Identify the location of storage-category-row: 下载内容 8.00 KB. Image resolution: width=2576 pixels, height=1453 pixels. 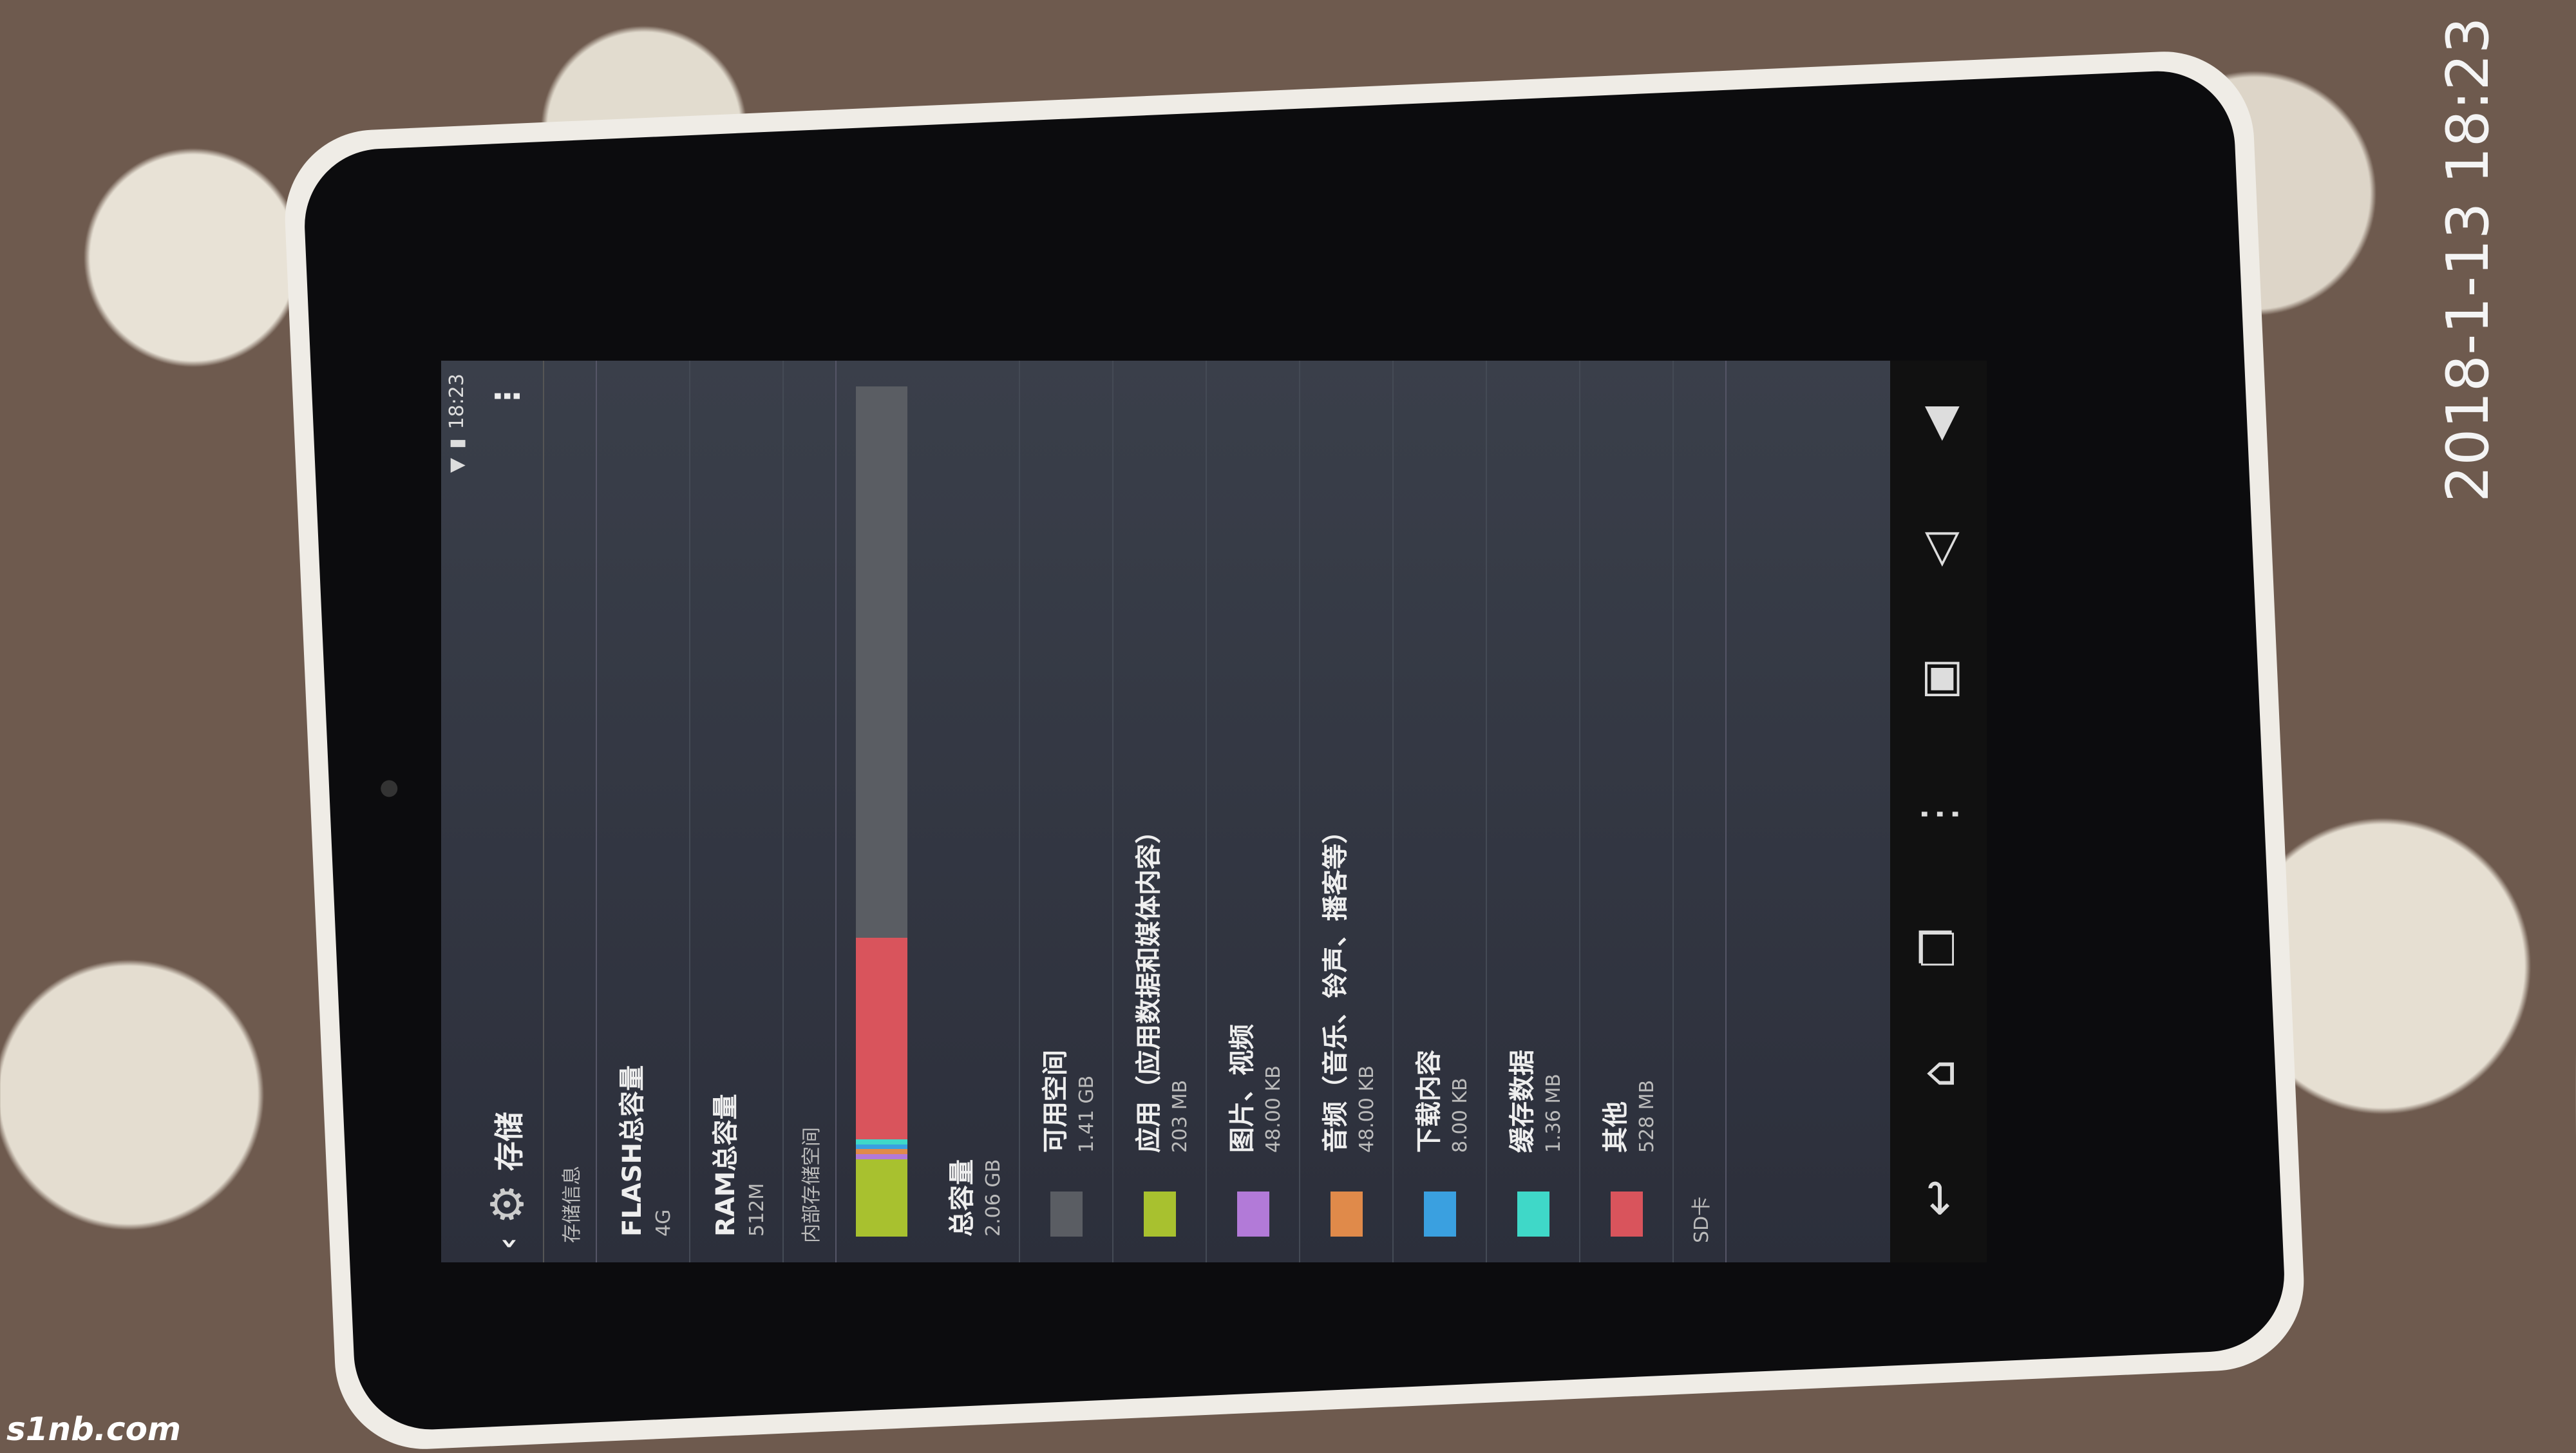
(1440, 811).